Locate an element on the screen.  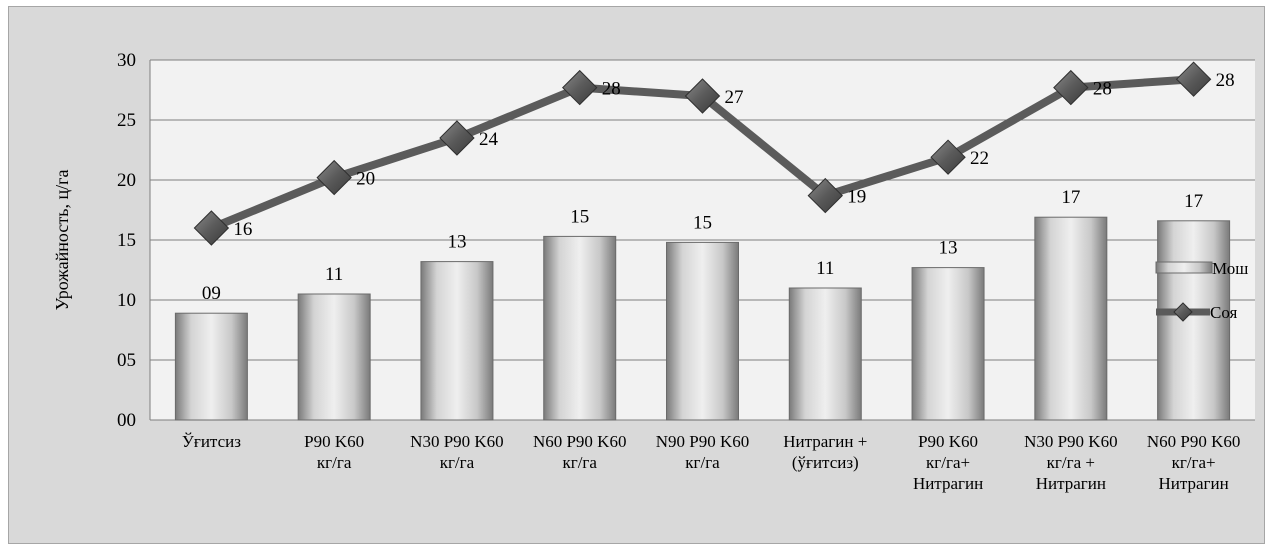
line-data-label: 19 is located at coordinates (856, 197).